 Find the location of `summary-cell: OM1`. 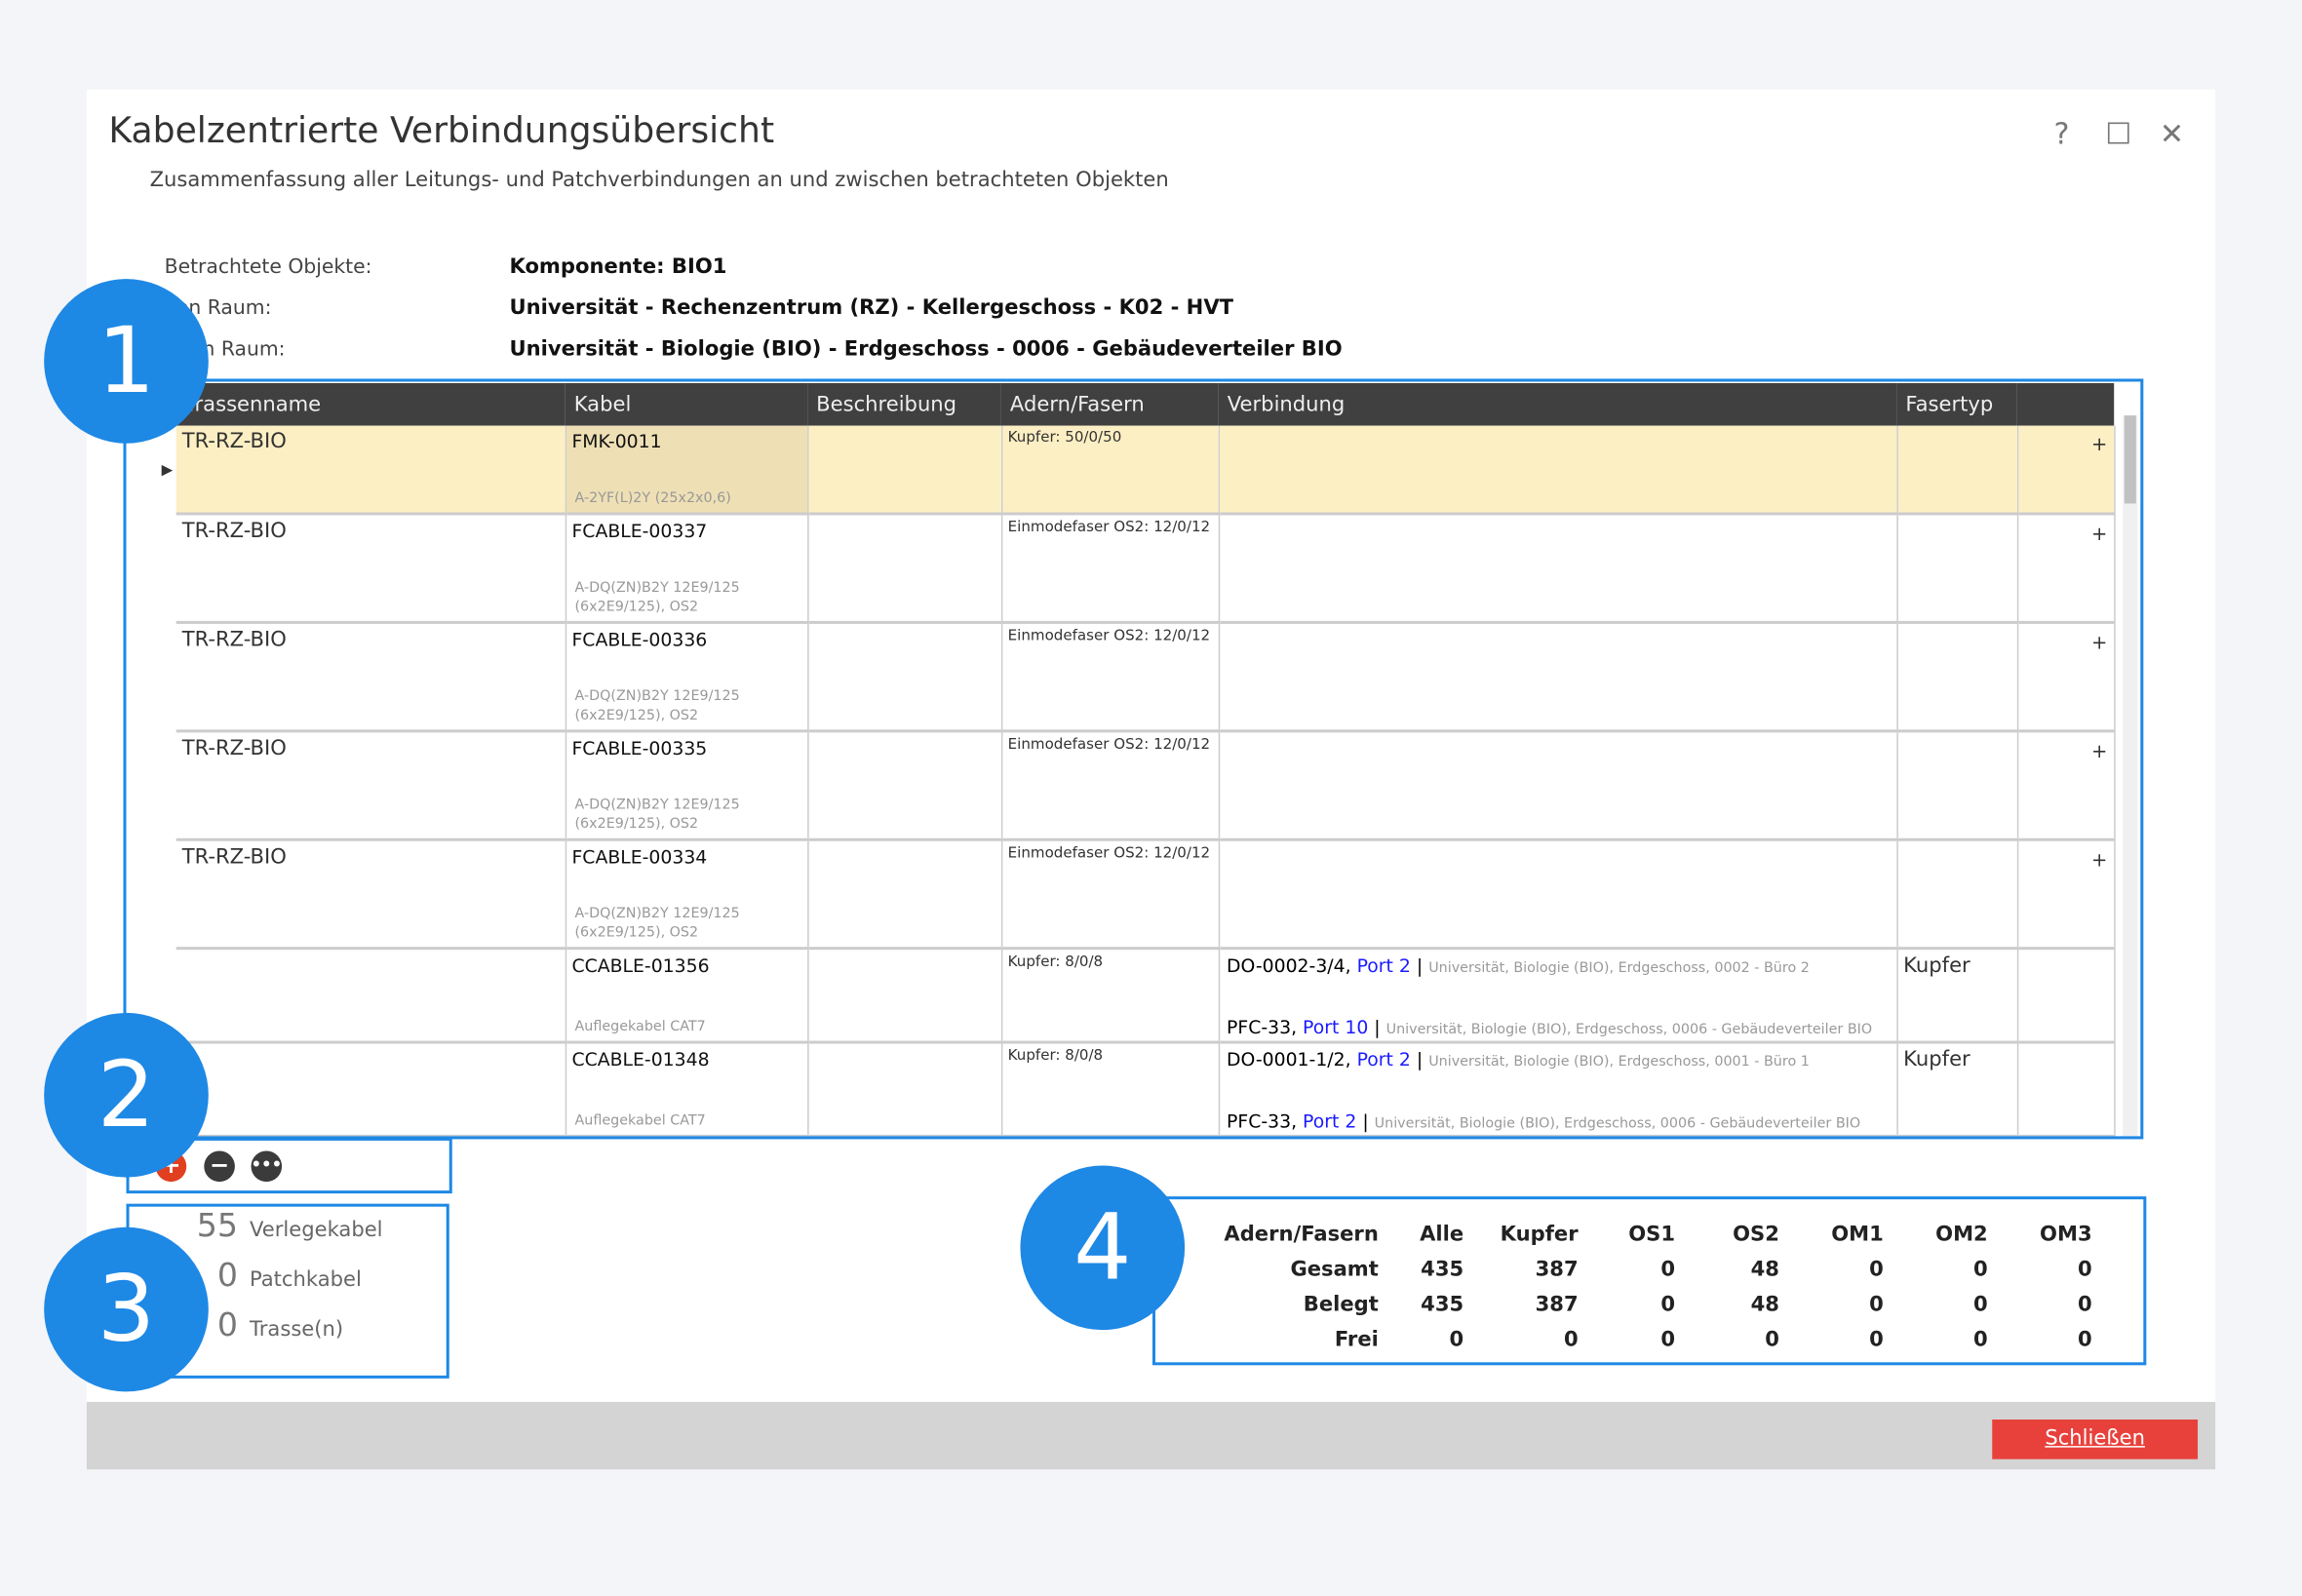

summary-cell: OM1 is located at coordinates (1858, 1235).